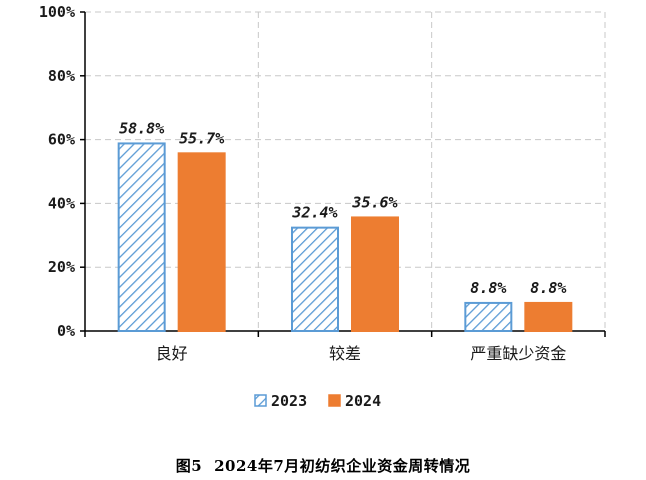 This screenshot has width=646, height=480. Describe the element at coordinates (61, 76) in the screenshot. I see `y-tick-label: 80%` at that location.